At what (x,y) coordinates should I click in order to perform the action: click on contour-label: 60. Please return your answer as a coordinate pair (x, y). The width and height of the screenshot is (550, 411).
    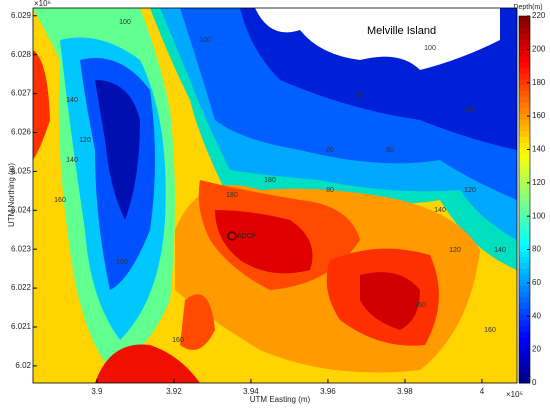
    Looking at the image, I should click on (360, 95).